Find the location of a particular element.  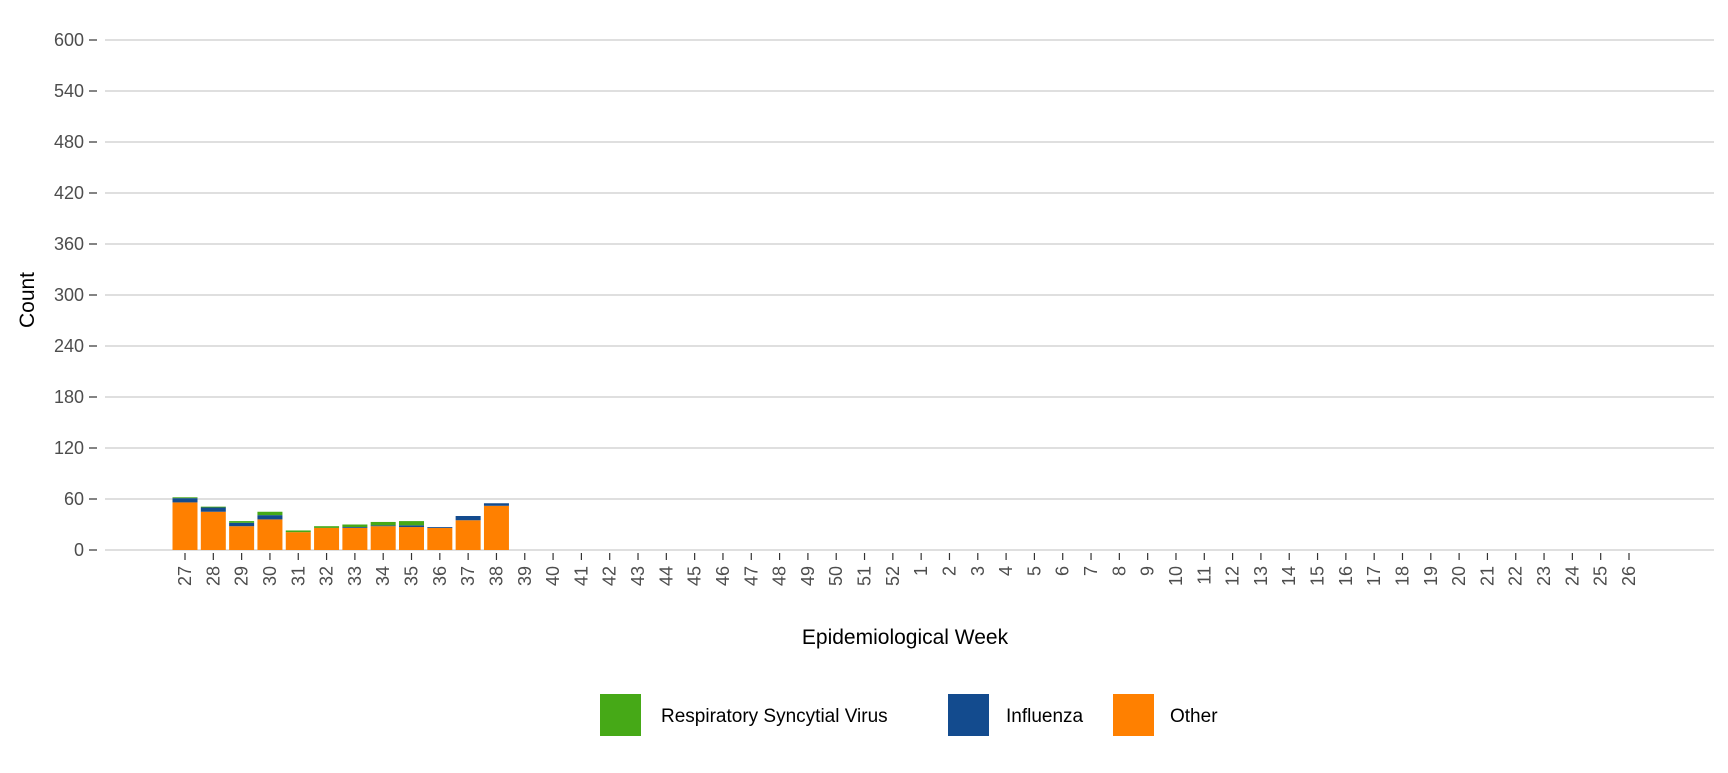

y-axis: 0 60 120 180 240 300 360 420 480 540 600 is located at coordinates (75, 295).